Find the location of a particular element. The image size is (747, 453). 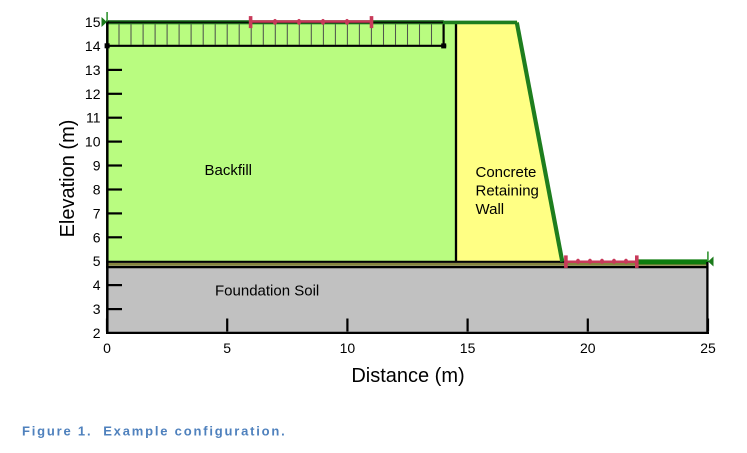

svg-text: Wall is located at coordinates (490, 209).